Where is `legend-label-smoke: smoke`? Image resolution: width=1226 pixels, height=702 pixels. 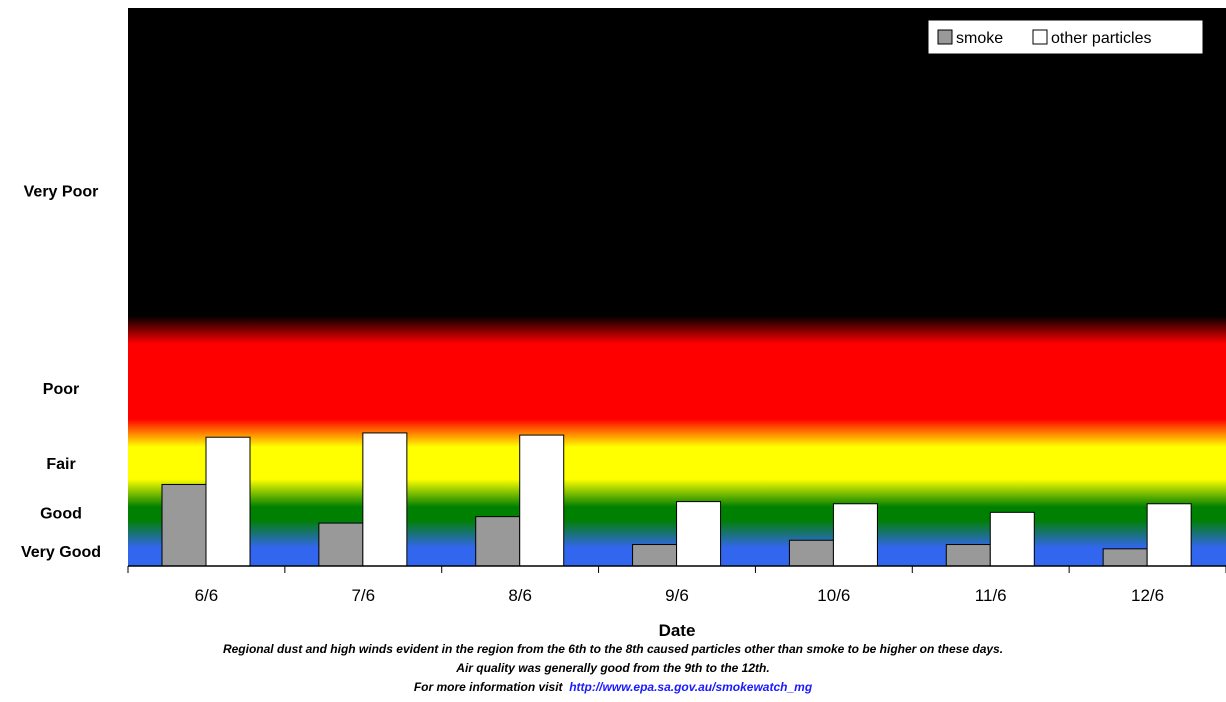 legend-label-smoke: smoke is located at coordinates (979, 38).